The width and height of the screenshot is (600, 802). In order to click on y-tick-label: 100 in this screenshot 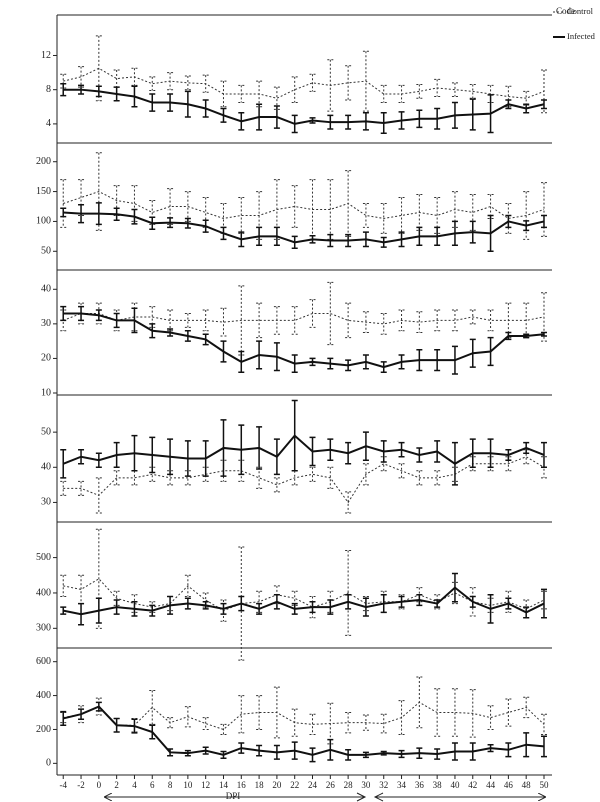, I will do `click(43, 221)`.